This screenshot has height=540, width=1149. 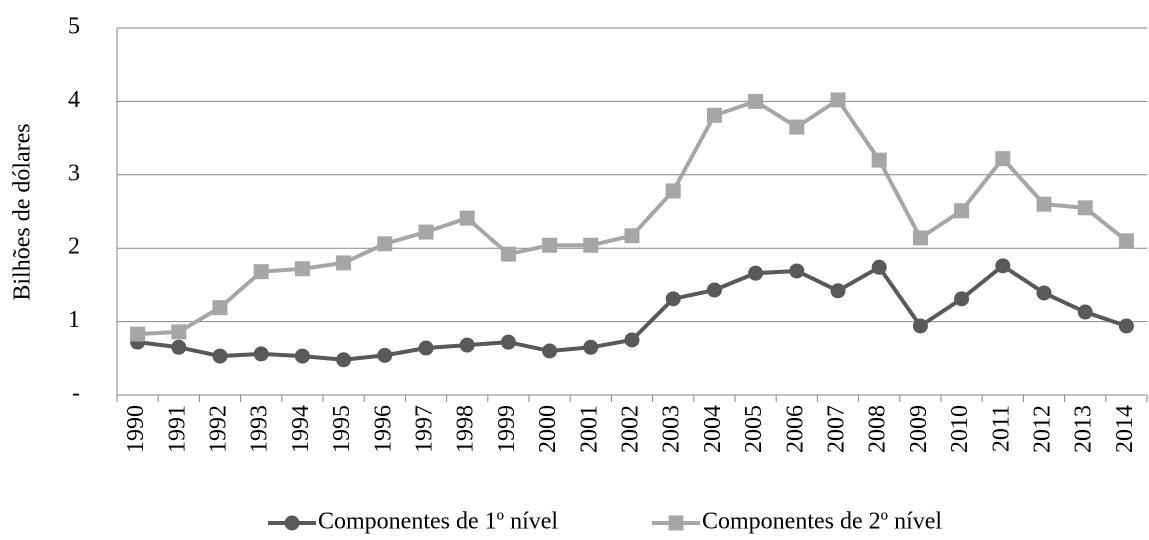 I want to click on y-tick-label: 1, so click(x=74, y=320).